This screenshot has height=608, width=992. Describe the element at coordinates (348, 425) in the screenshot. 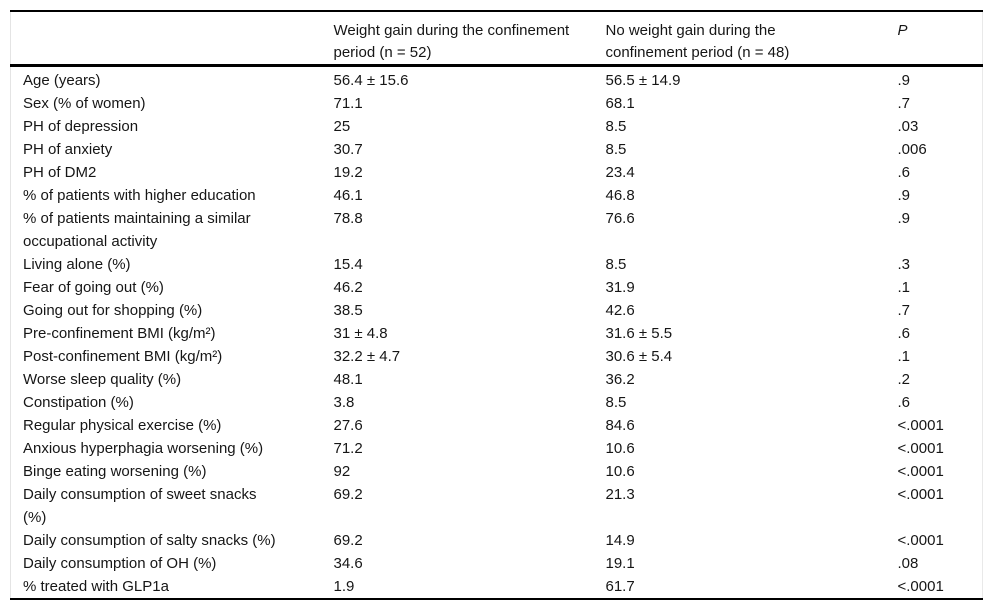

I see `value-weight-gain: 27.6` at that location.